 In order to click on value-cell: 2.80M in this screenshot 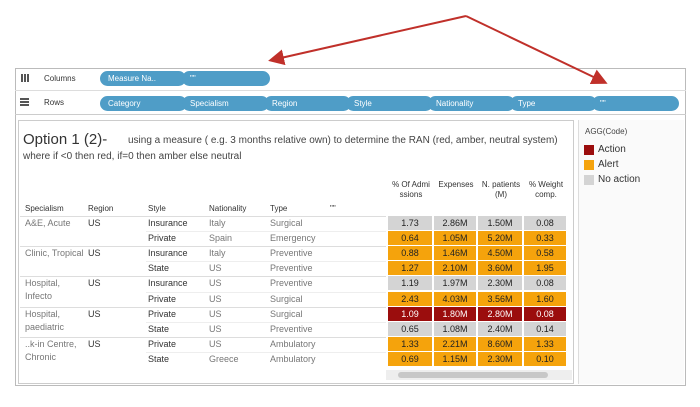, I will do `click(501, 314)`.